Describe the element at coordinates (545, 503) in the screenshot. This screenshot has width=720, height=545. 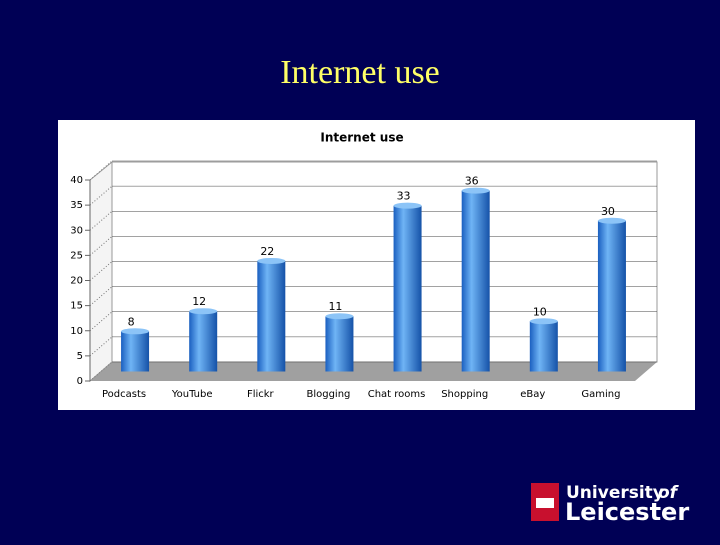
I see `logo-shield-band` at that location.